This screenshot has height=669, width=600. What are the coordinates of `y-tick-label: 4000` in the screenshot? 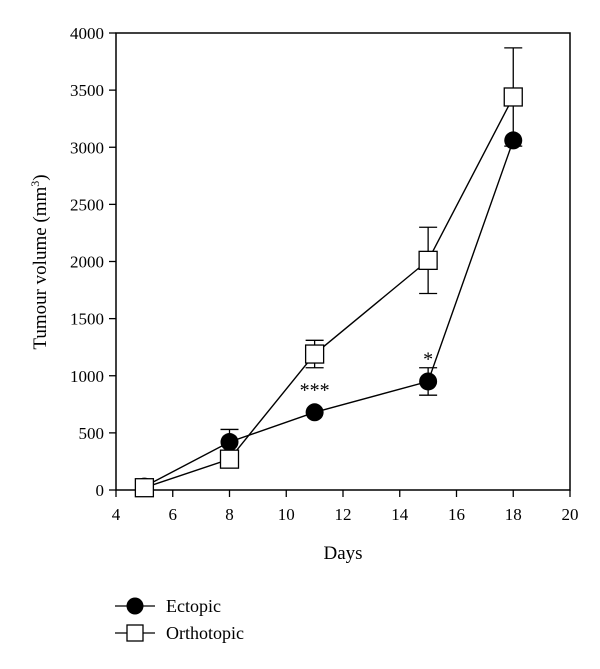 It's located at (87, 33).